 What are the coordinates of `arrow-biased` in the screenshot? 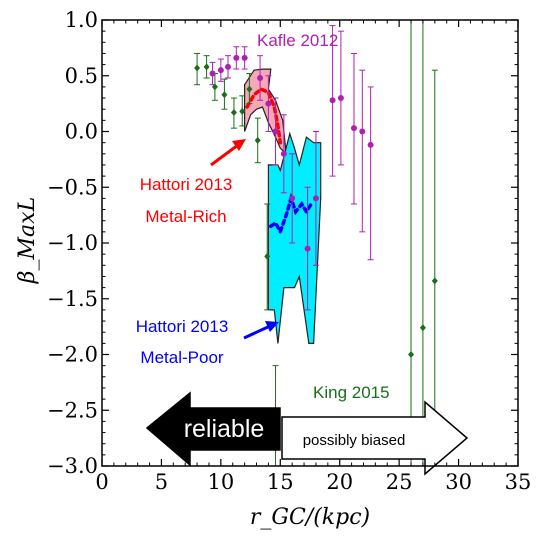 It's located at (375, 438).